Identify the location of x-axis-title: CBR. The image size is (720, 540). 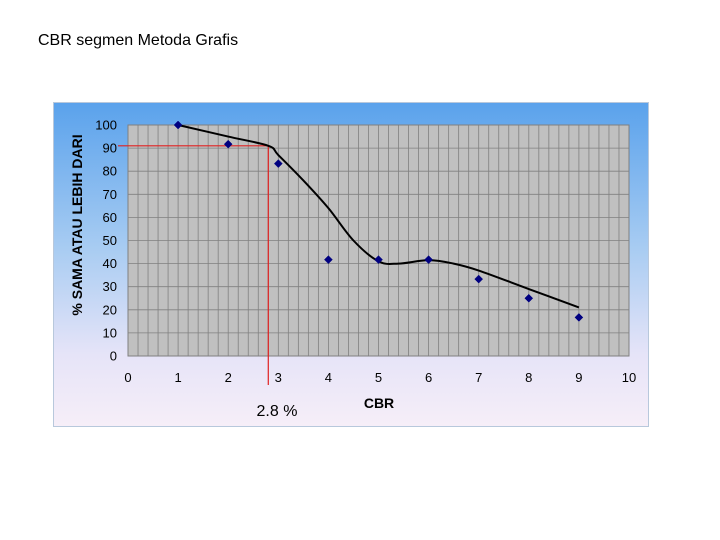
(379, 403).